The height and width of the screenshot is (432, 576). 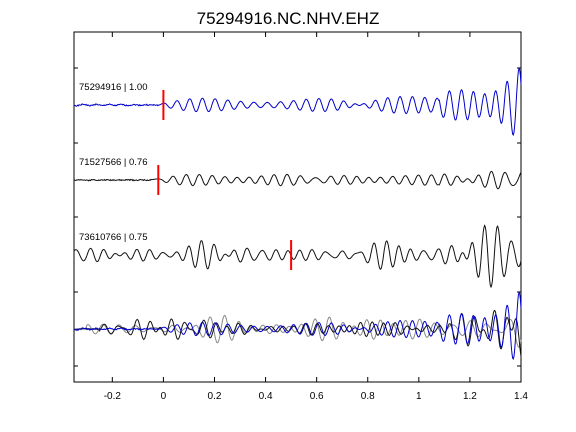 I want to click on chart-title: 75294916.NC.NHV.EHZ, so click(x=288, y=18).